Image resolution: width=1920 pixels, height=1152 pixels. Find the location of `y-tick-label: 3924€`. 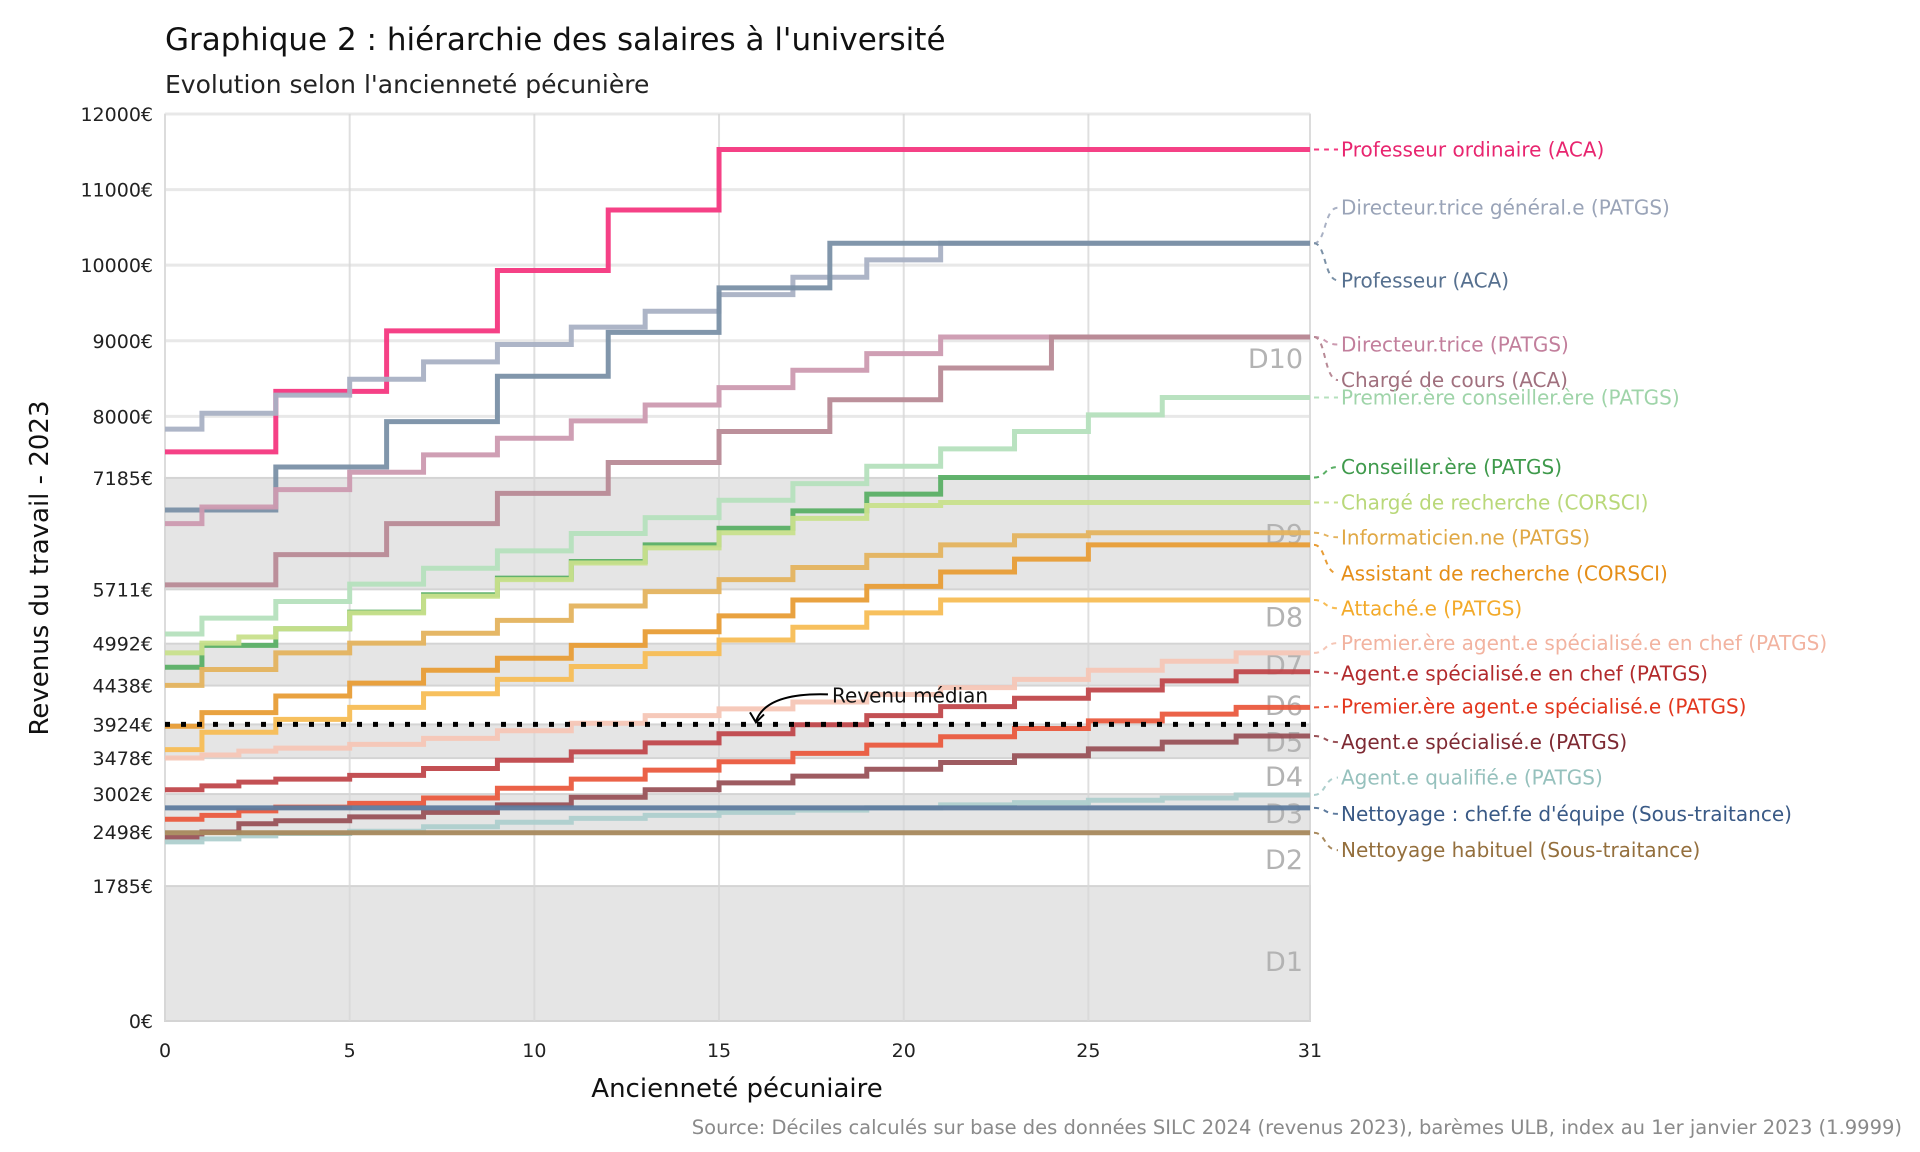

y-tick-label: 3924€ is located at coordinates (123, 725).